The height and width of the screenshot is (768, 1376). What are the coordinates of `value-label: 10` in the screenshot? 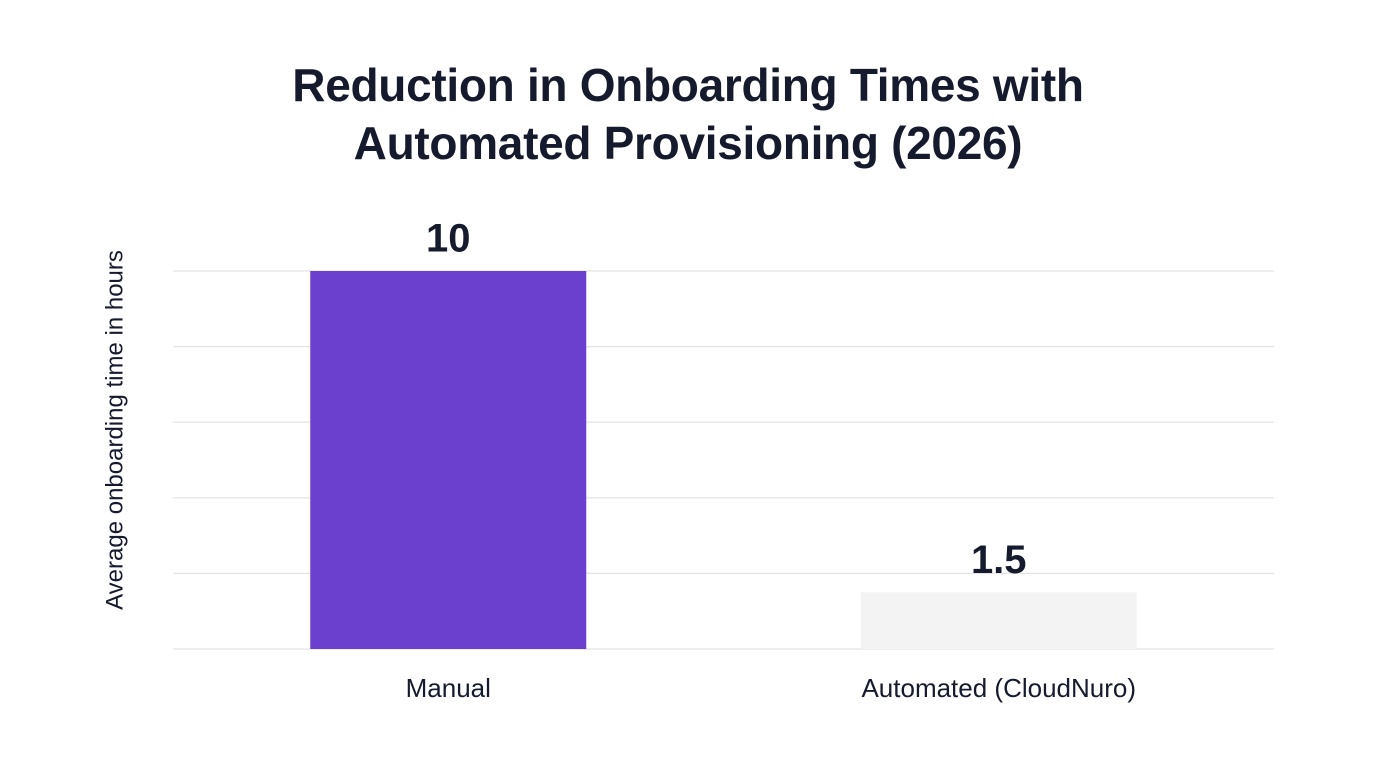 It's located at (448, 239).